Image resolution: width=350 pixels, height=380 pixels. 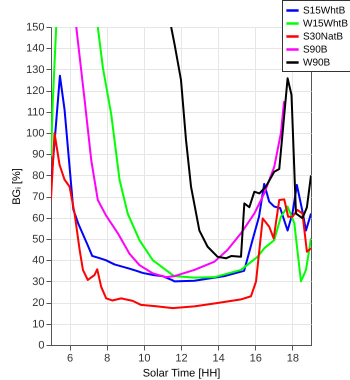 I want to click on x-tick-label: 12, so click(x=181, y=358).